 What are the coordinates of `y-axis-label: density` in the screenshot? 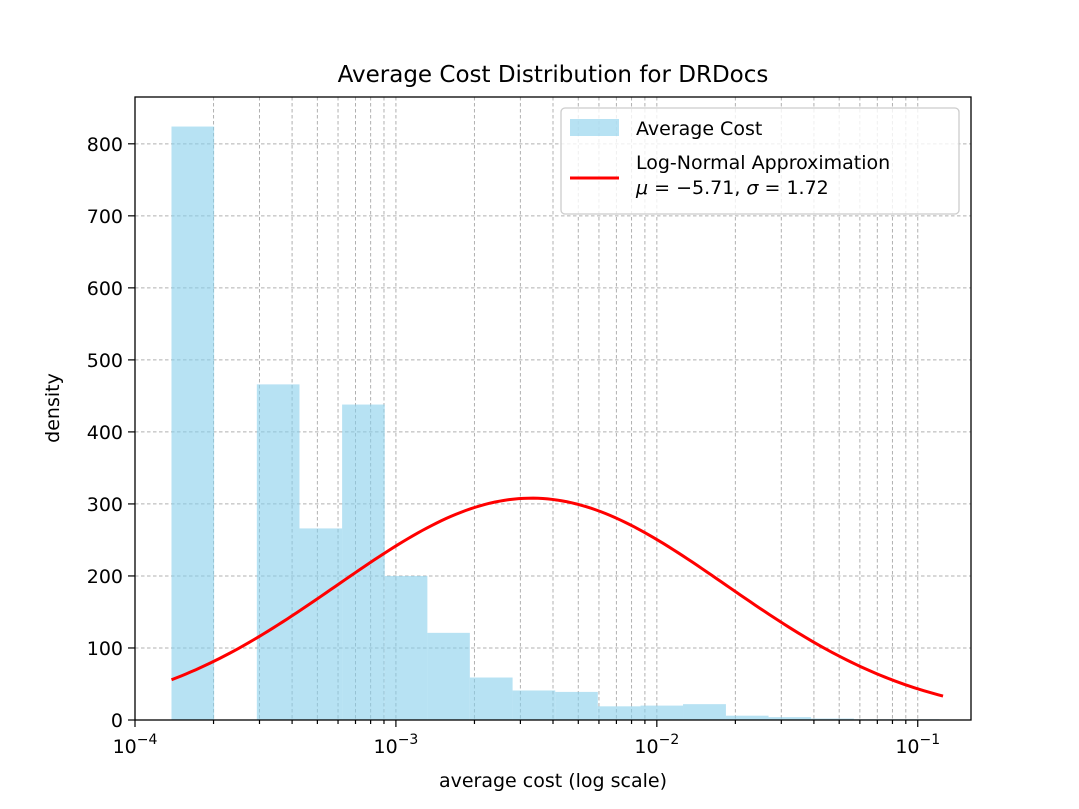 It's located at (53, 408).